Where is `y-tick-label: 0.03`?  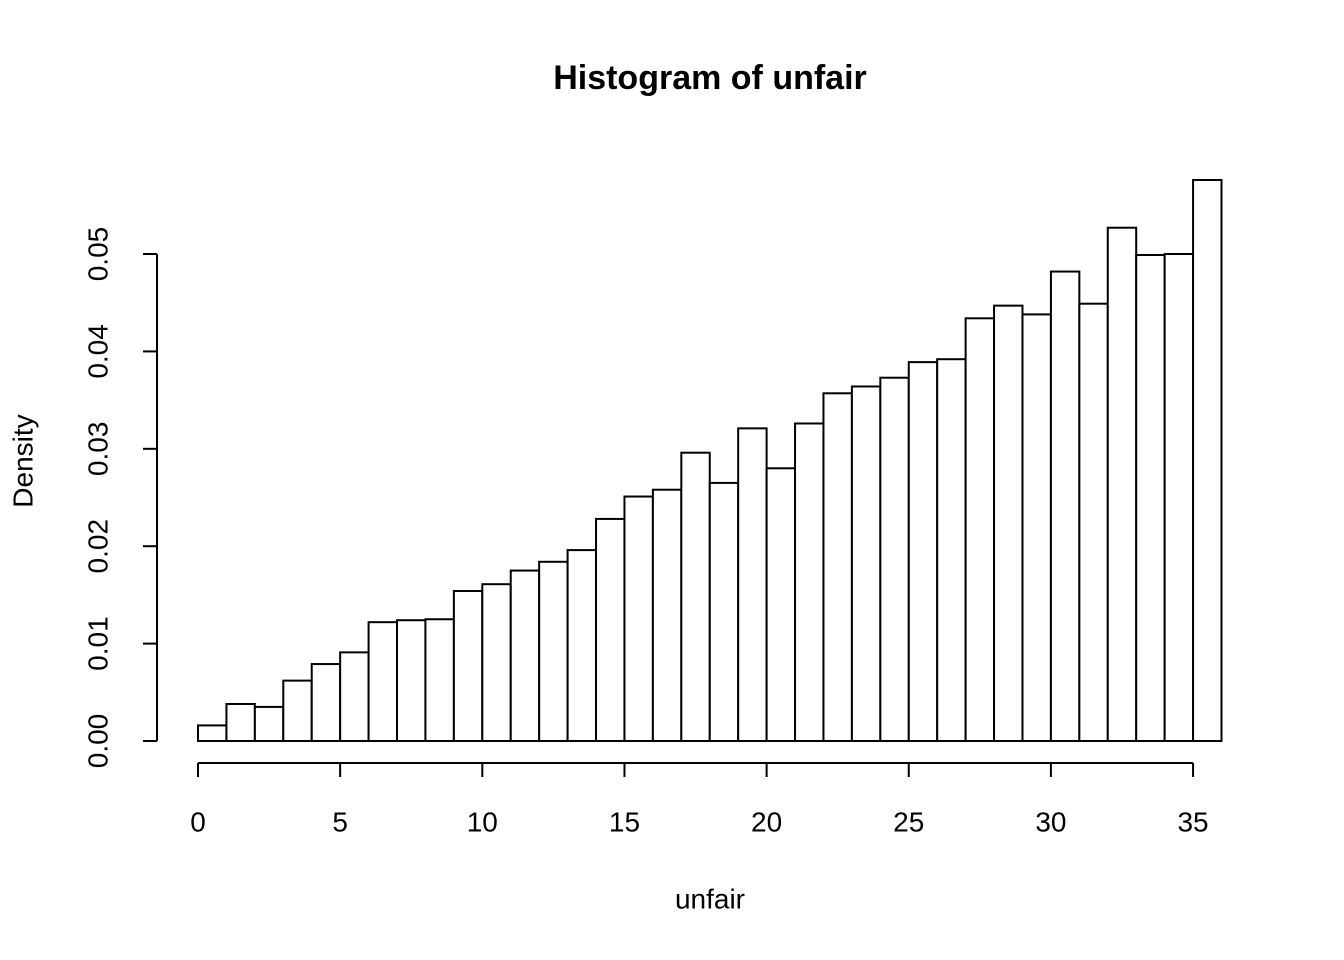
y-tick-label: 0.03 is located at coordinates (97, 449).